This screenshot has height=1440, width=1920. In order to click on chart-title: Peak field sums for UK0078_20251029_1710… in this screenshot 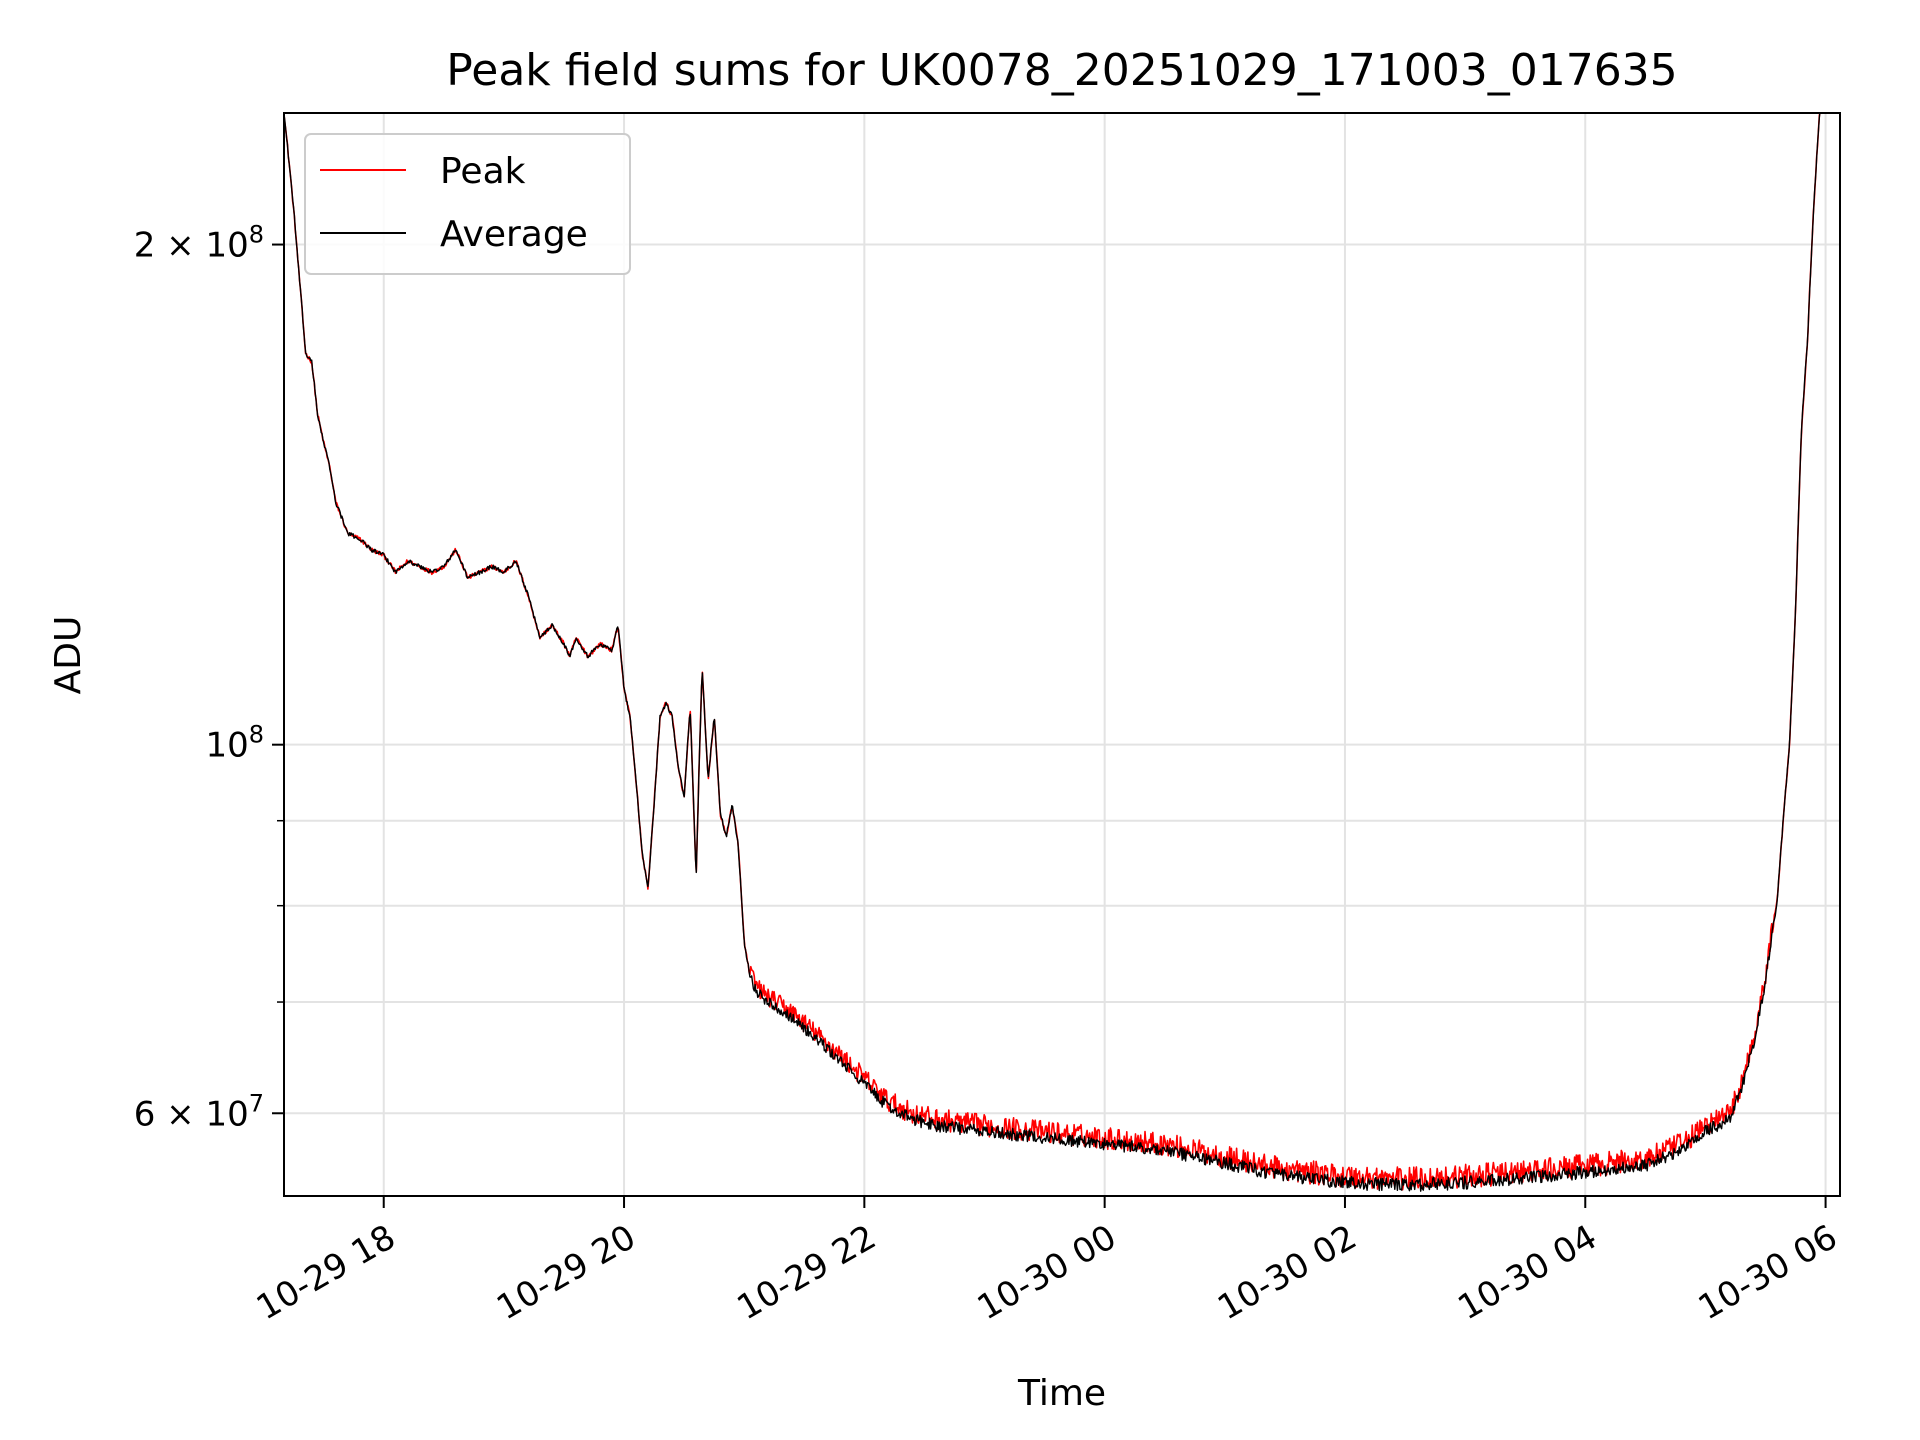, I will do `click(1061, 70)`.